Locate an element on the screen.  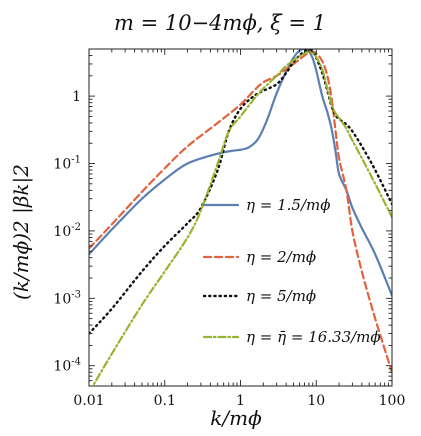
legend-label-2: η = 2/mϕ is located at coordinates (281, 257).